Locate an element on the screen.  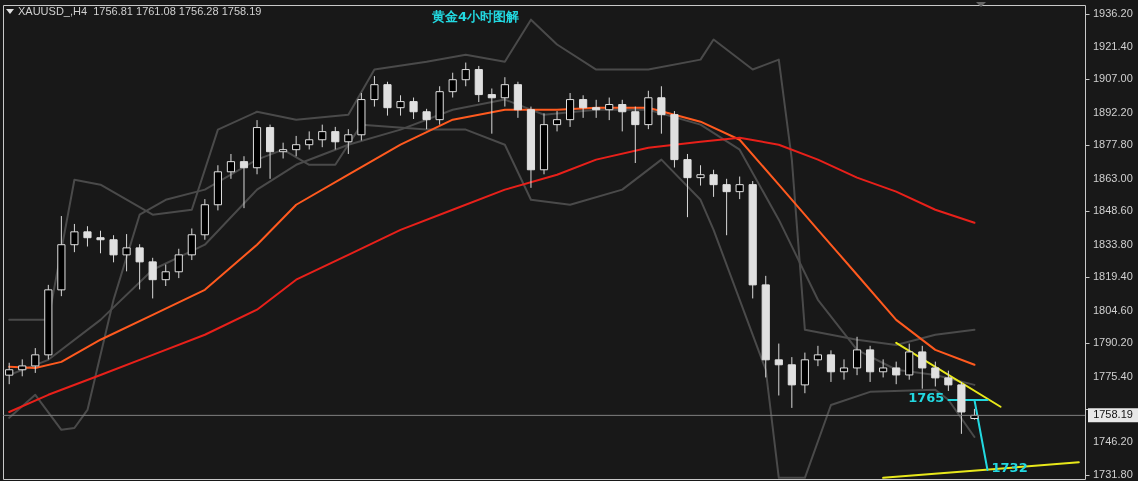
y-tick-label: 1819.40 is located at coordinates (1113, 276).